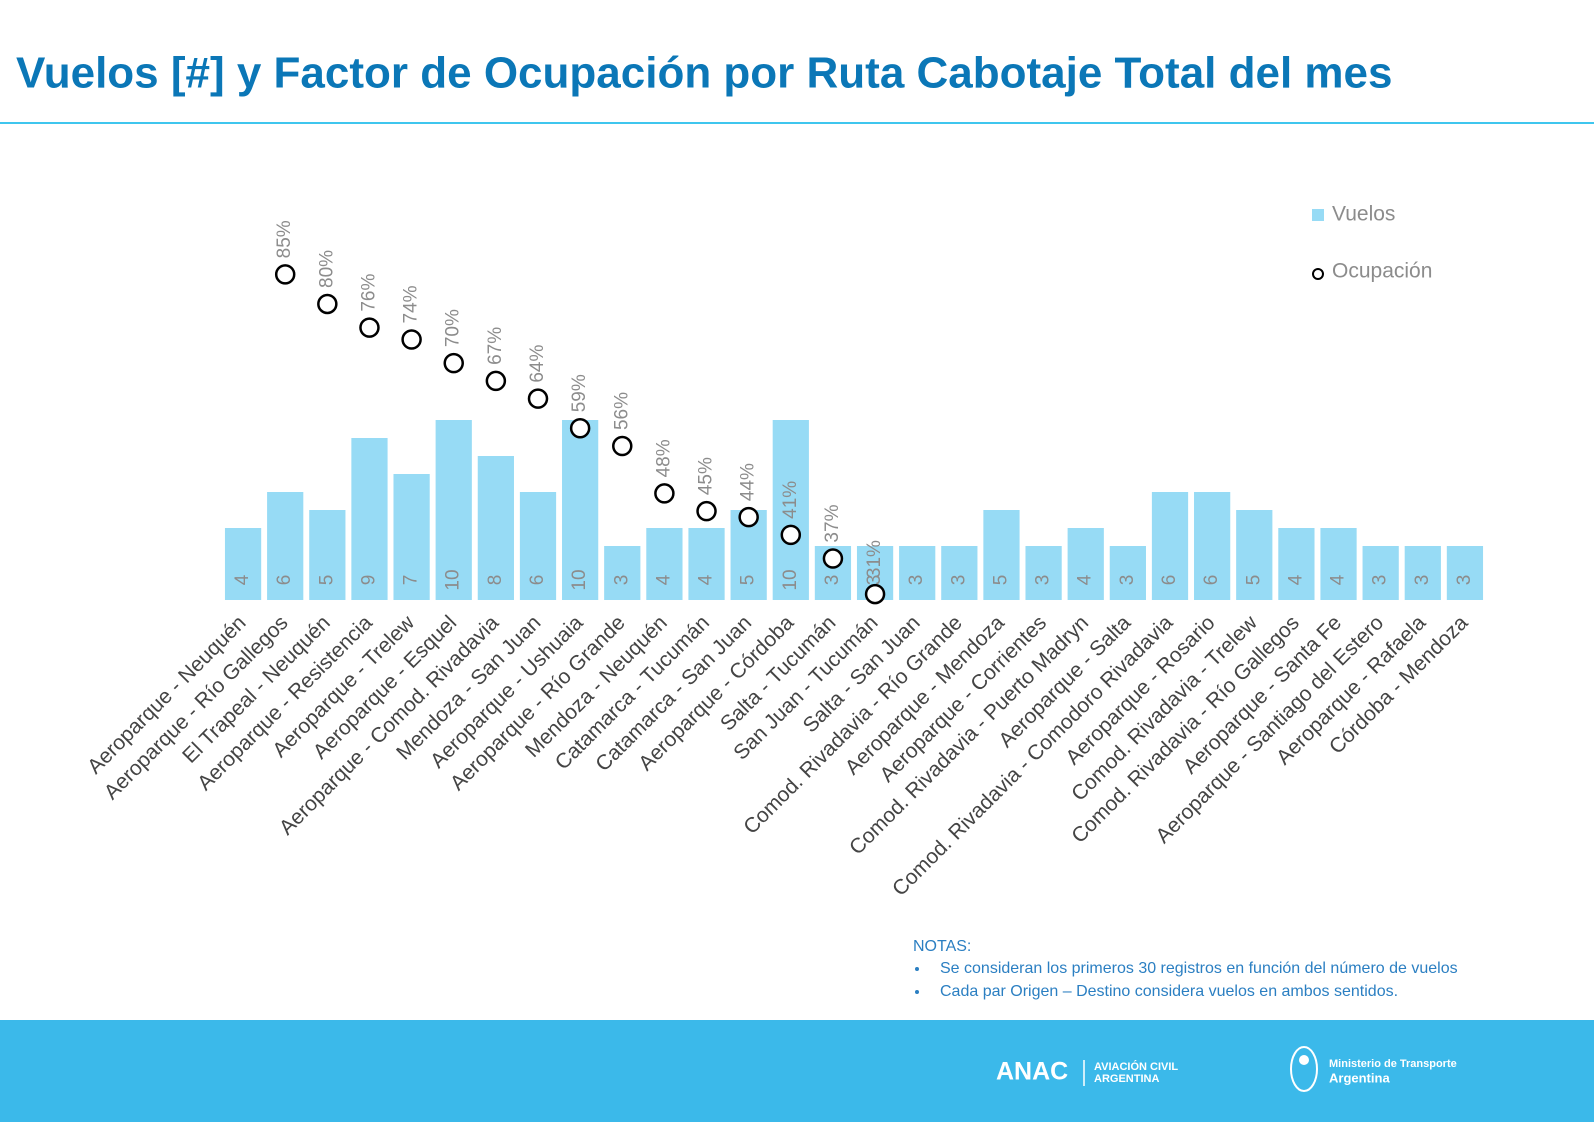 The image size is (1594, 1122). I want to click on bar-label: 7, so click(411, 580).